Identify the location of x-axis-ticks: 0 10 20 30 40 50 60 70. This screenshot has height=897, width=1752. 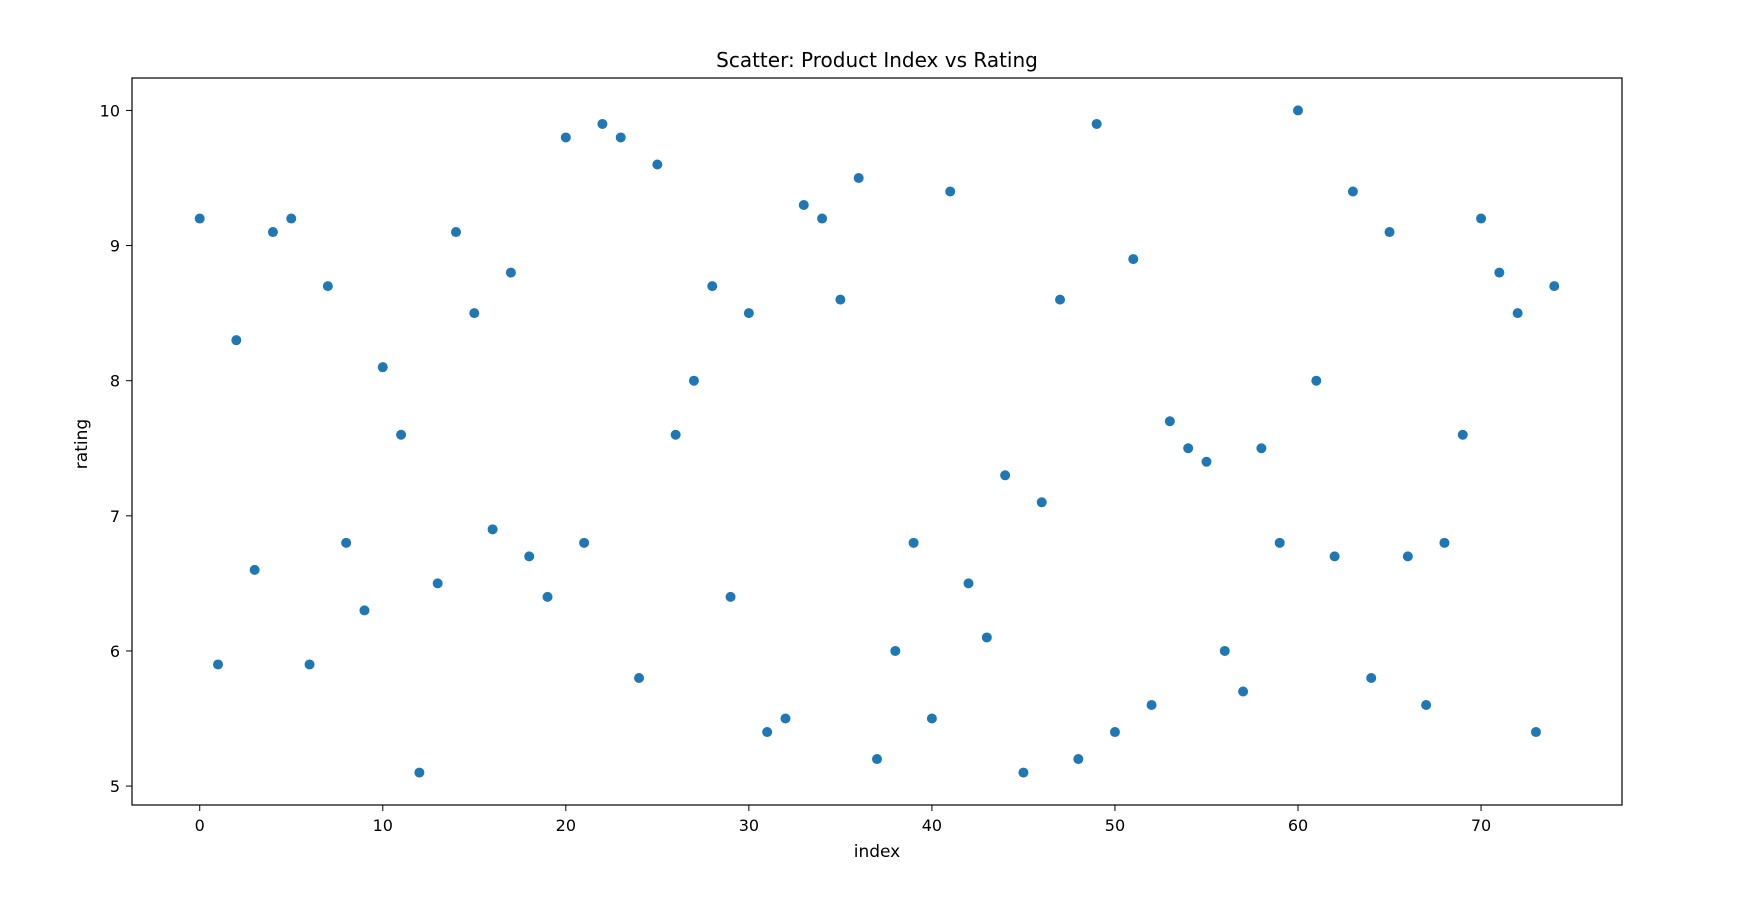
(843, 820).